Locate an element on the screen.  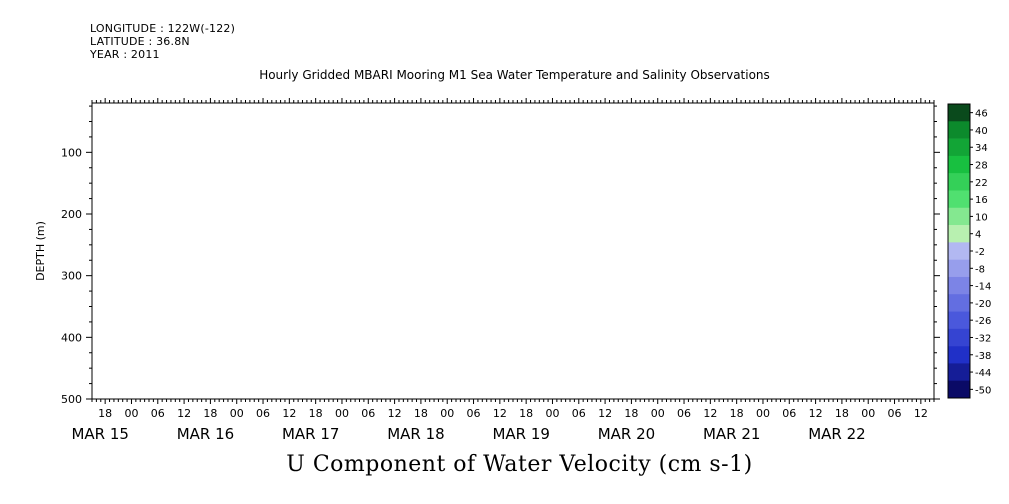
longitude-label: LONGITUDE : 122W(-122) is located at coordinates (163, 28).